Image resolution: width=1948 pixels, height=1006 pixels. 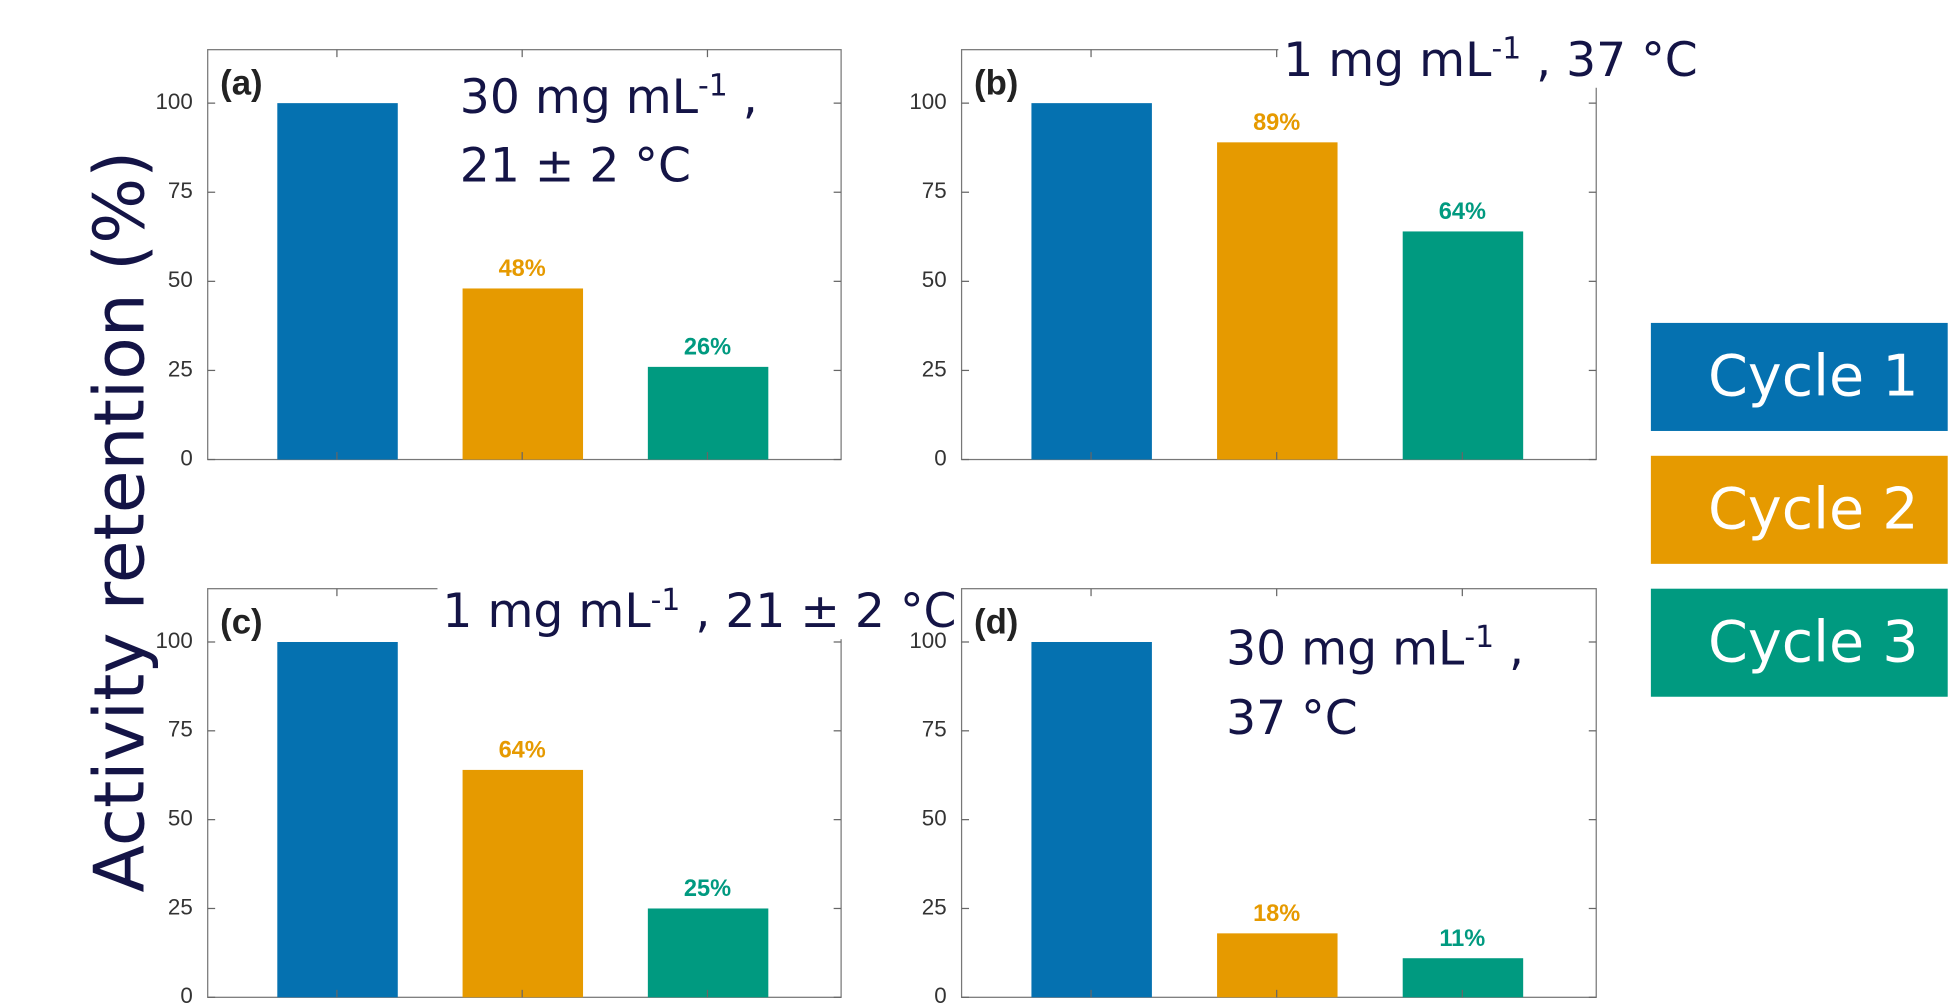 I want to click on panel-label: (b), so click(x=996, y=83).